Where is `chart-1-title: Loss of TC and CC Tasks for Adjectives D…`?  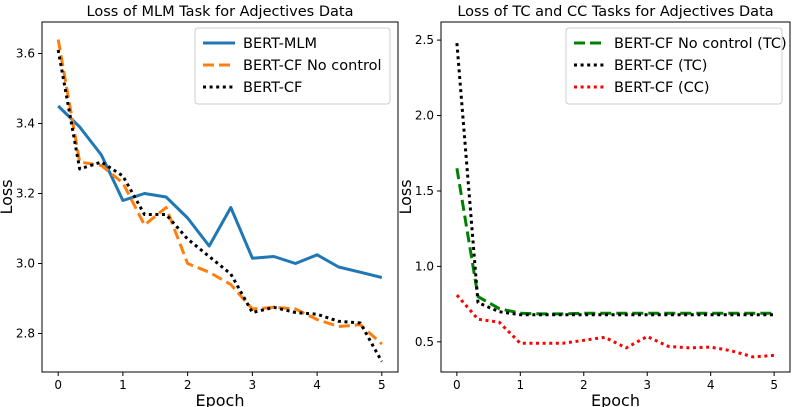 chart-1-title: Loss of TC and CC Tasks for Adjectives D… is located at coordinates (615, 12).